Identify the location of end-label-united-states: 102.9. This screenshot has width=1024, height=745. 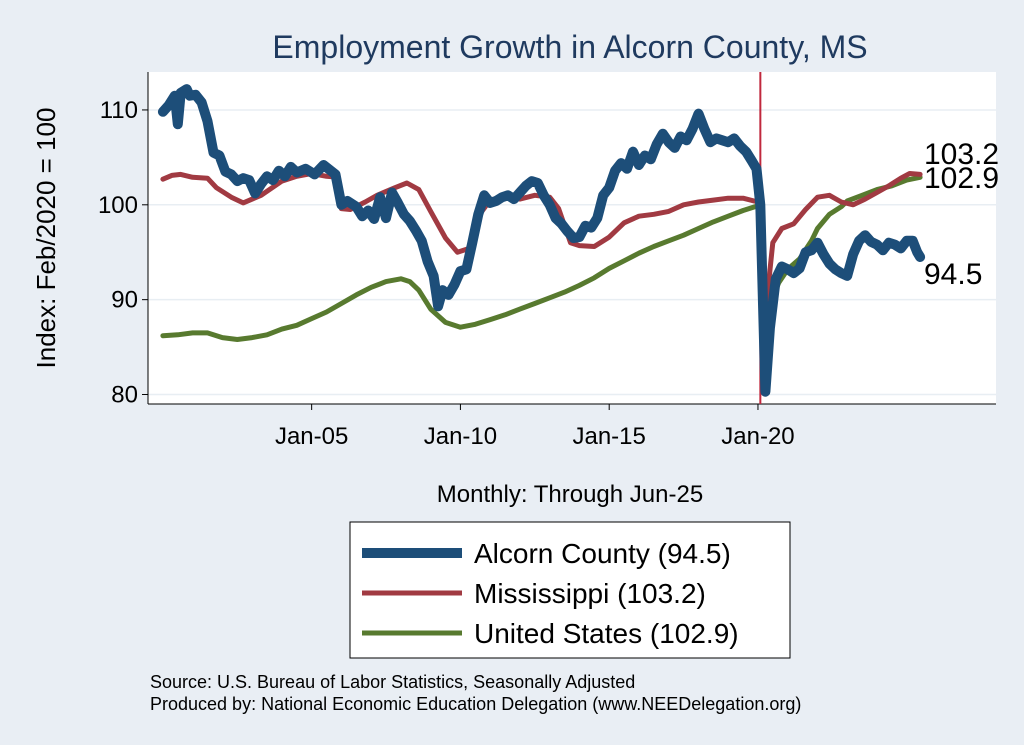
(961, 178).